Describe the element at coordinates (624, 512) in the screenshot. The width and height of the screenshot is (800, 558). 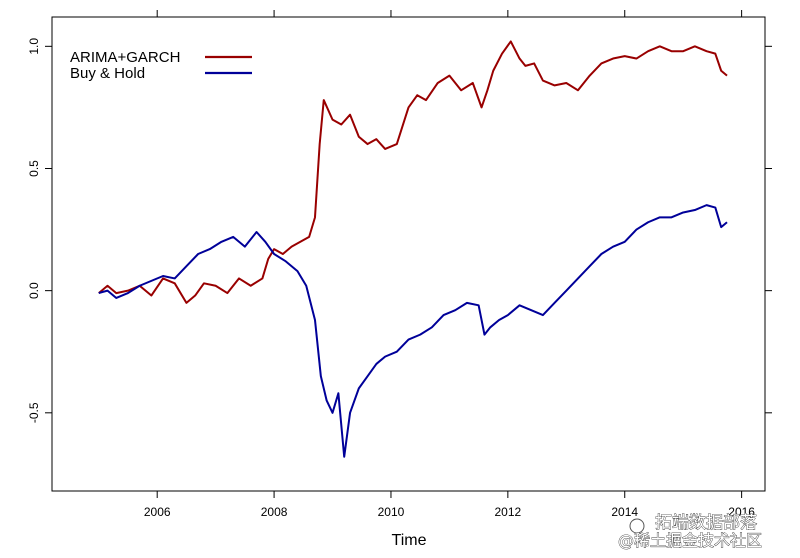
I see `x-tick-label: 2014` at that location.